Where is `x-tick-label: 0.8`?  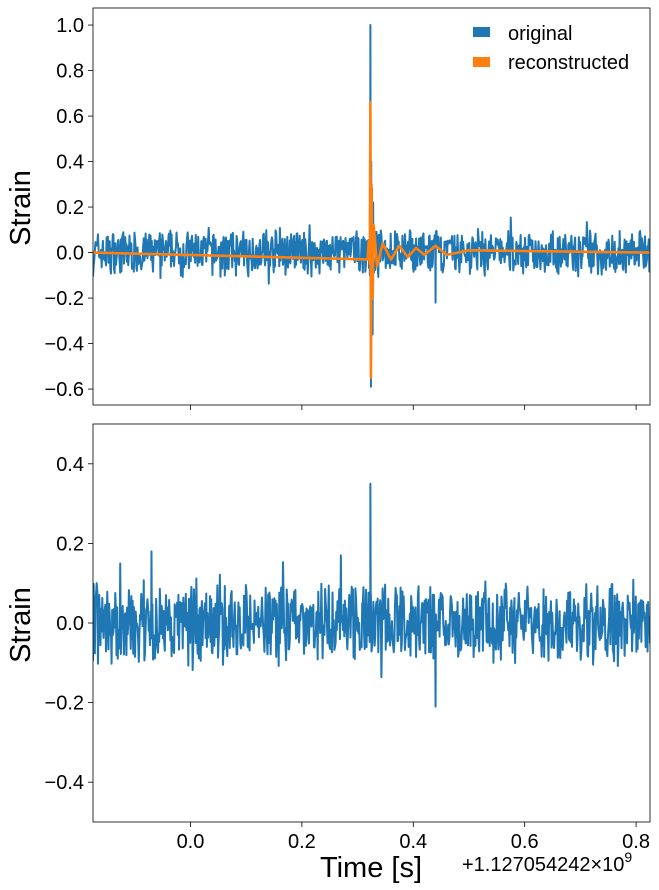
x-tick-label: 0.8 is located at coordinates (636, 842).